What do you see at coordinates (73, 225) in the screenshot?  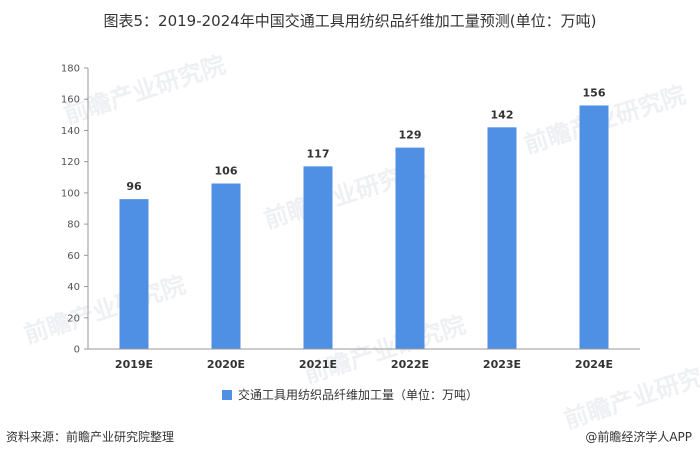 I see `y-tick-label: 80` at bounding box center [73, 225].